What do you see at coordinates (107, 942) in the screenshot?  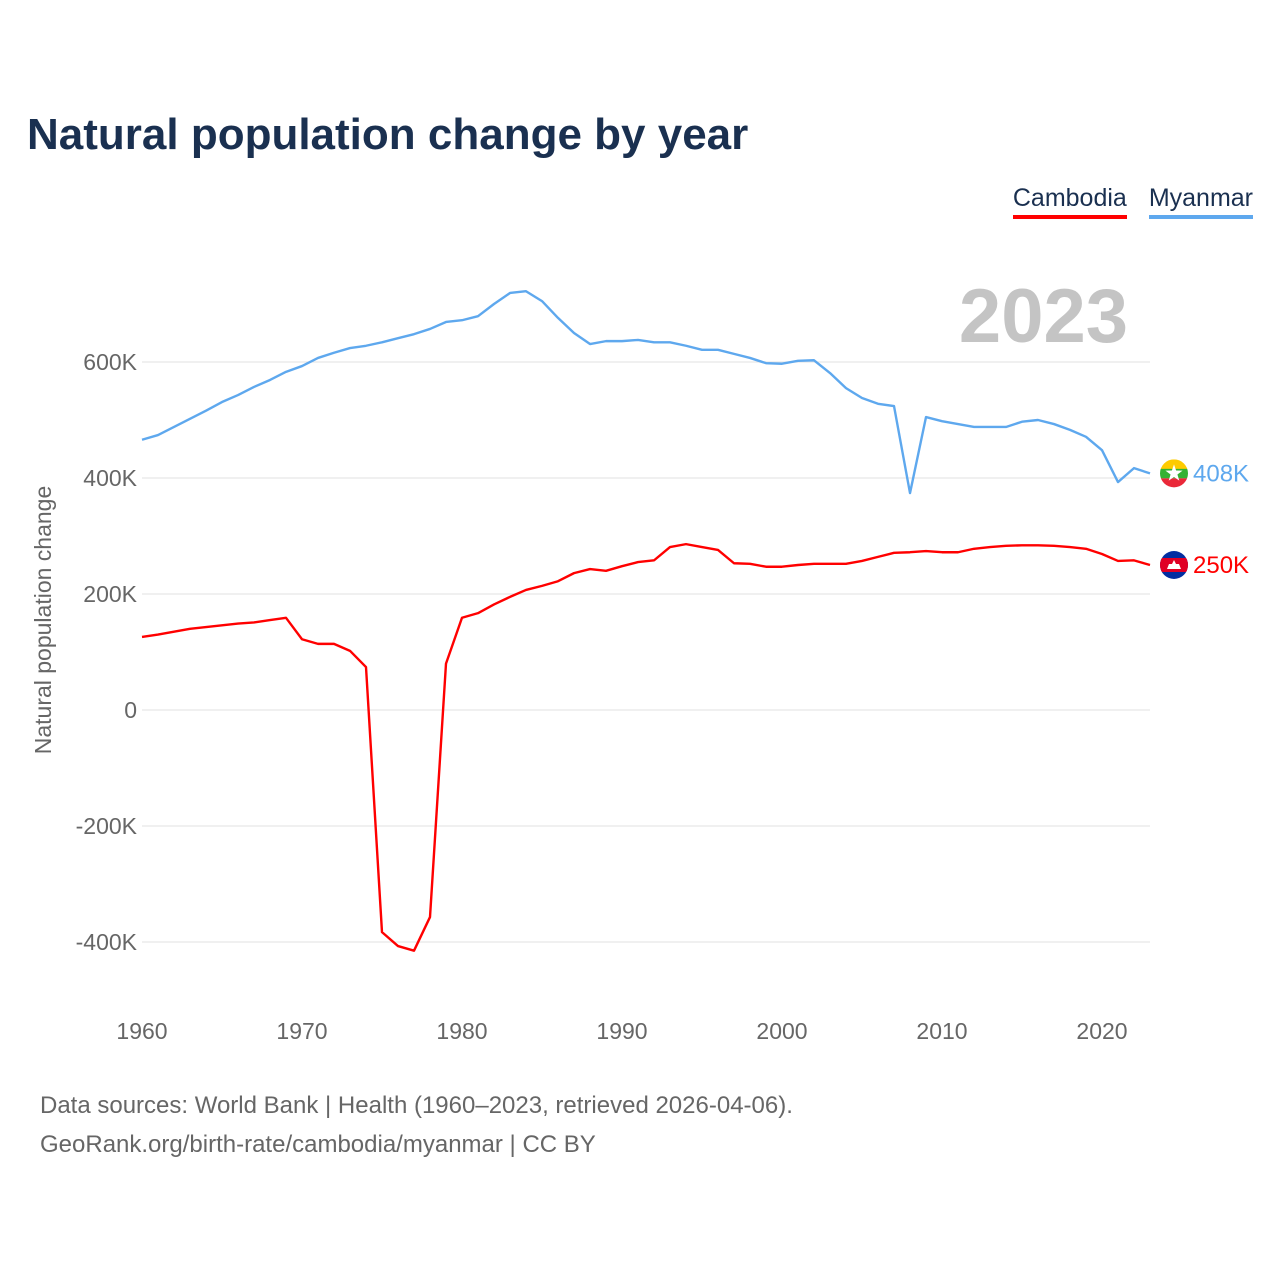 I see `y-tick-label: -400K` at bounding box center [107, 942].